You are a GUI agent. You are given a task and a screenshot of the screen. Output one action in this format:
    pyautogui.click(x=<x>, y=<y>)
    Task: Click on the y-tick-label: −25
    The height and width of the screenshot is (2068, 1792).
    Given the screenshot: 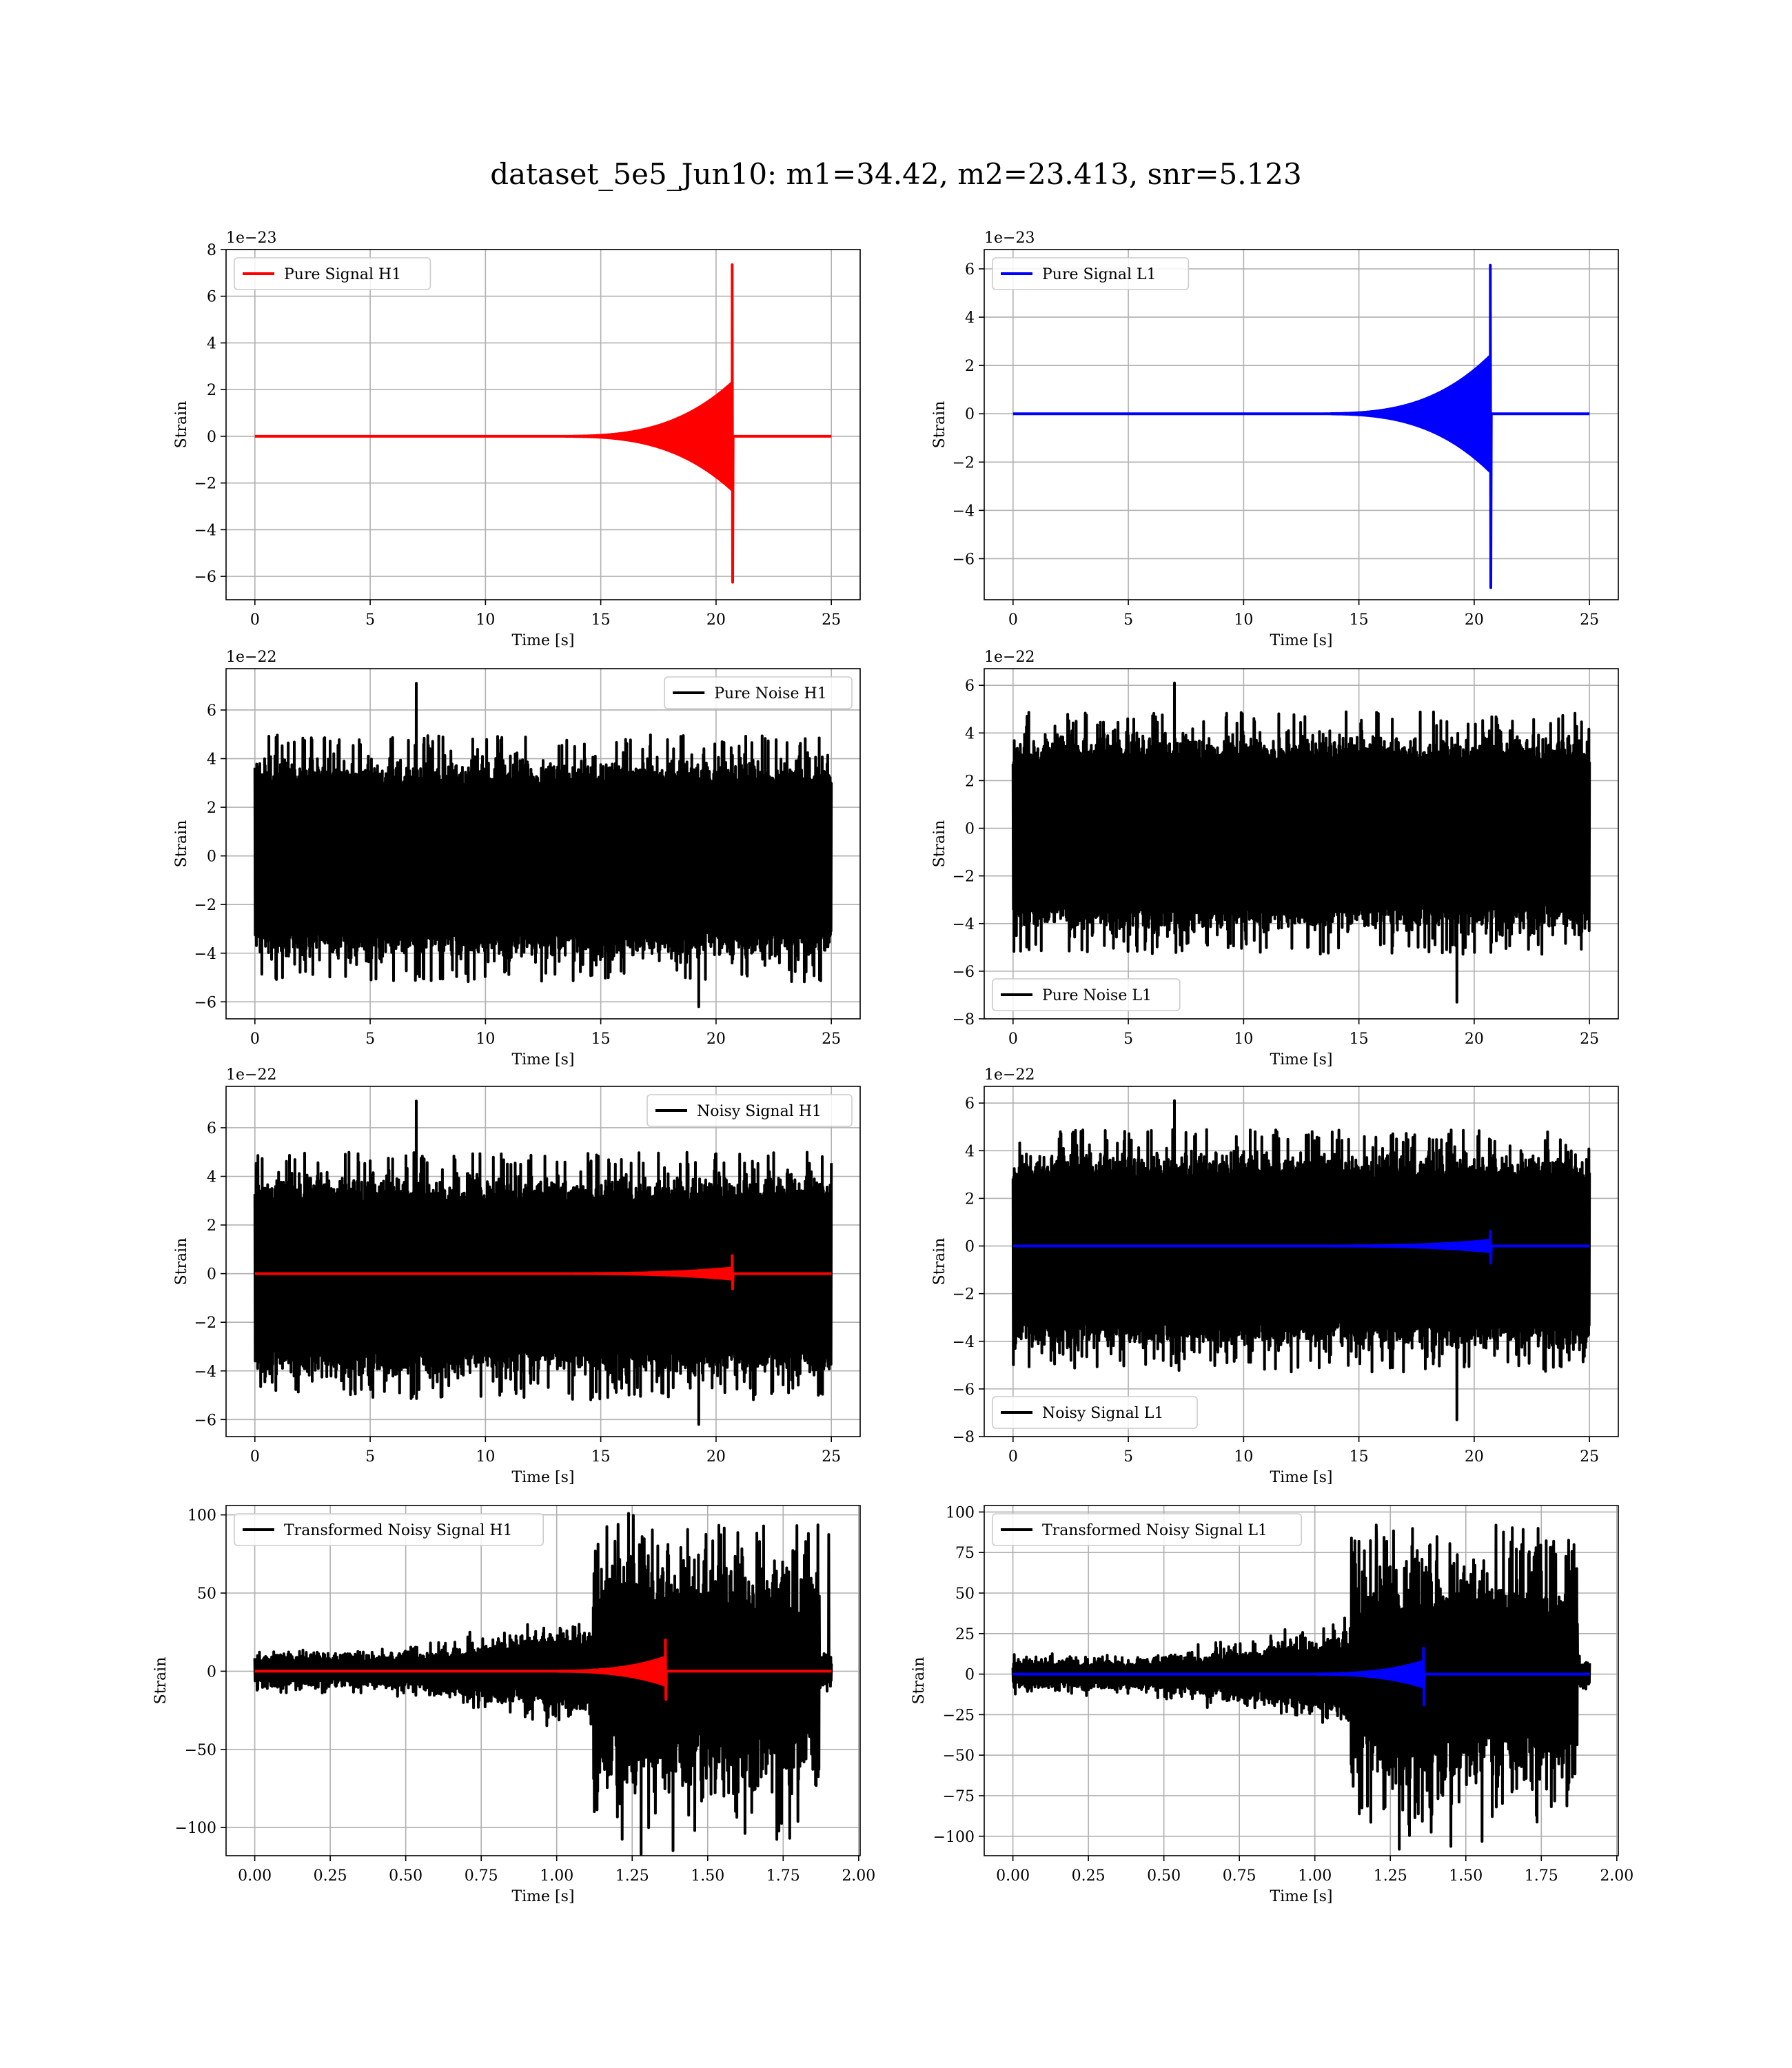 What is the action you would take?
    pyautogui.click(x=959, y=1715)
    